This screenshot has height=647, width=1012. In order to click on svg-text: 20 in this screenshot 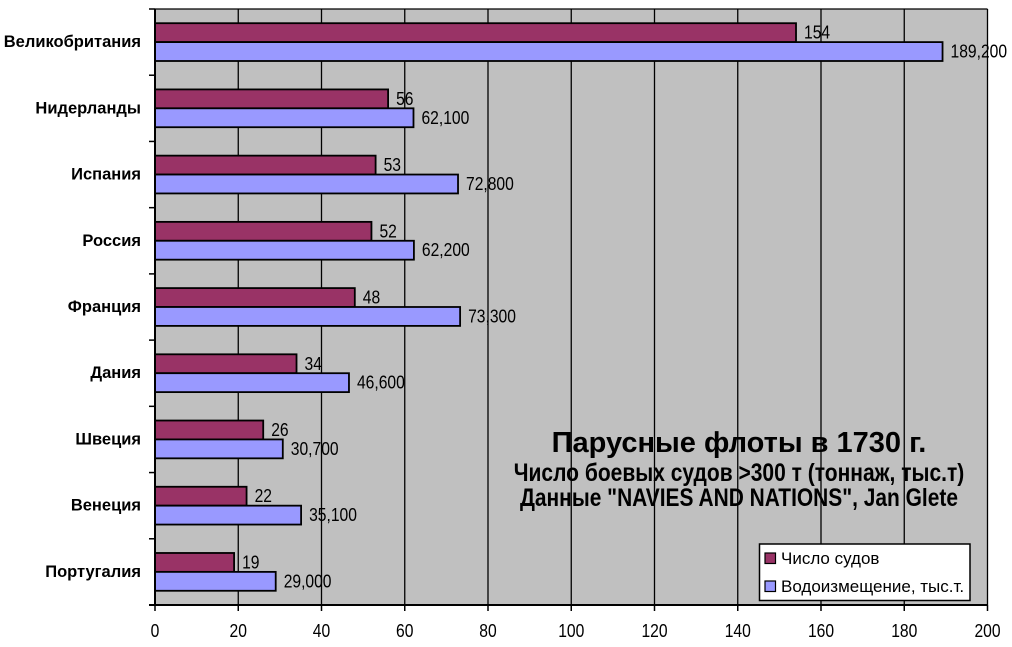, I will do `click(238, 631)`.